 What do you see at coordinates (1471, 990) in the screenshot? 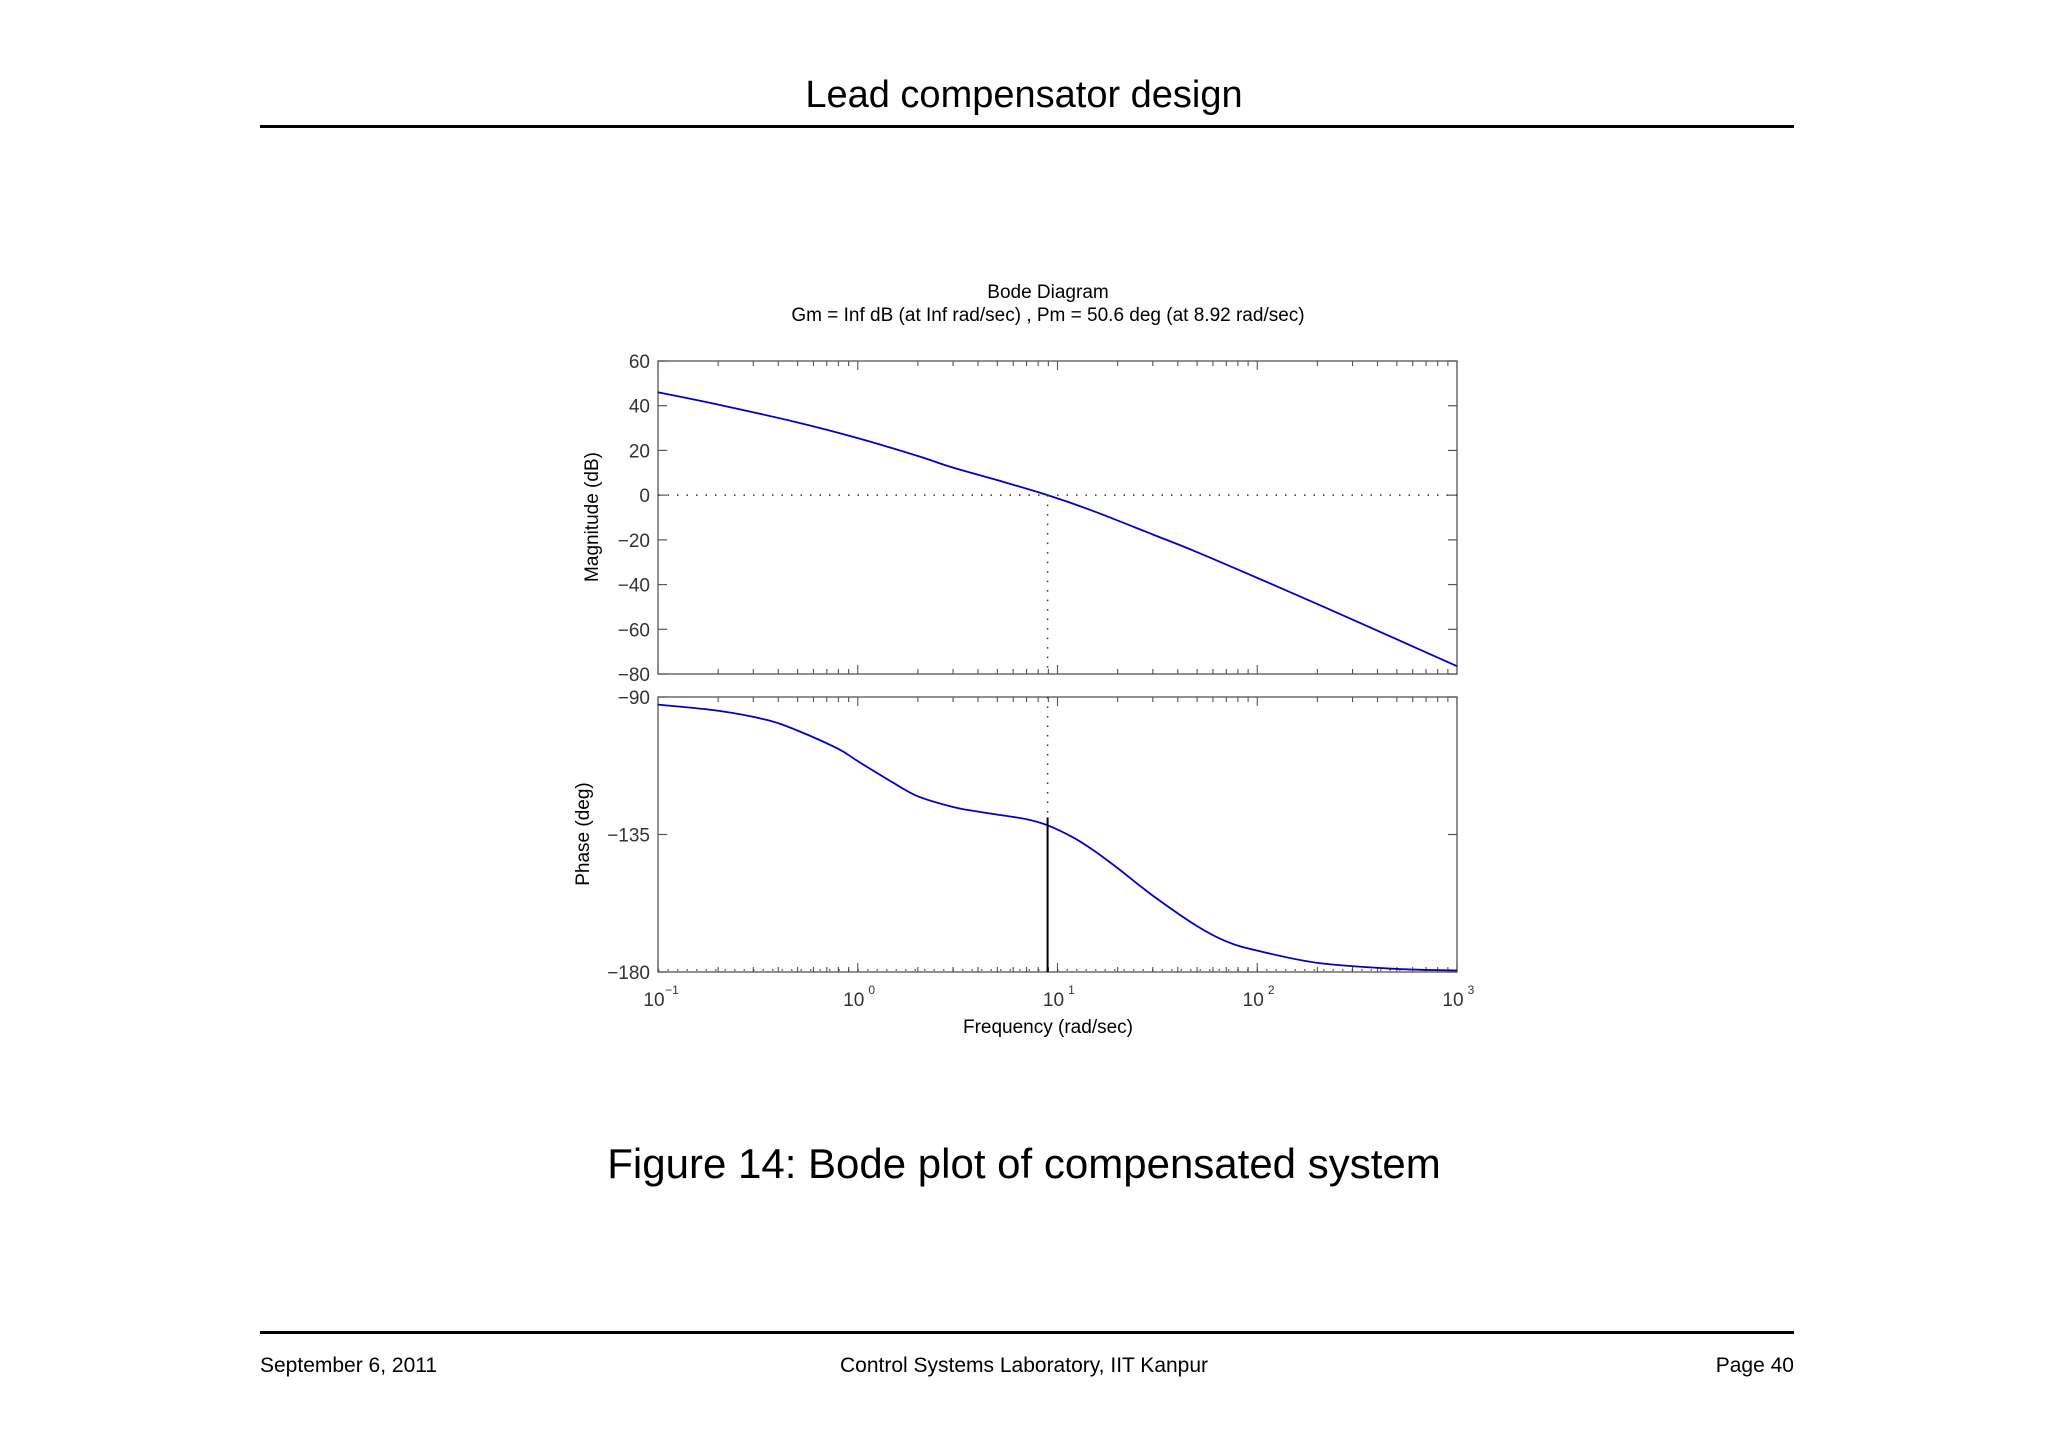
I see `x-tick-exponent: 3` at bounding box center [1471, 990].